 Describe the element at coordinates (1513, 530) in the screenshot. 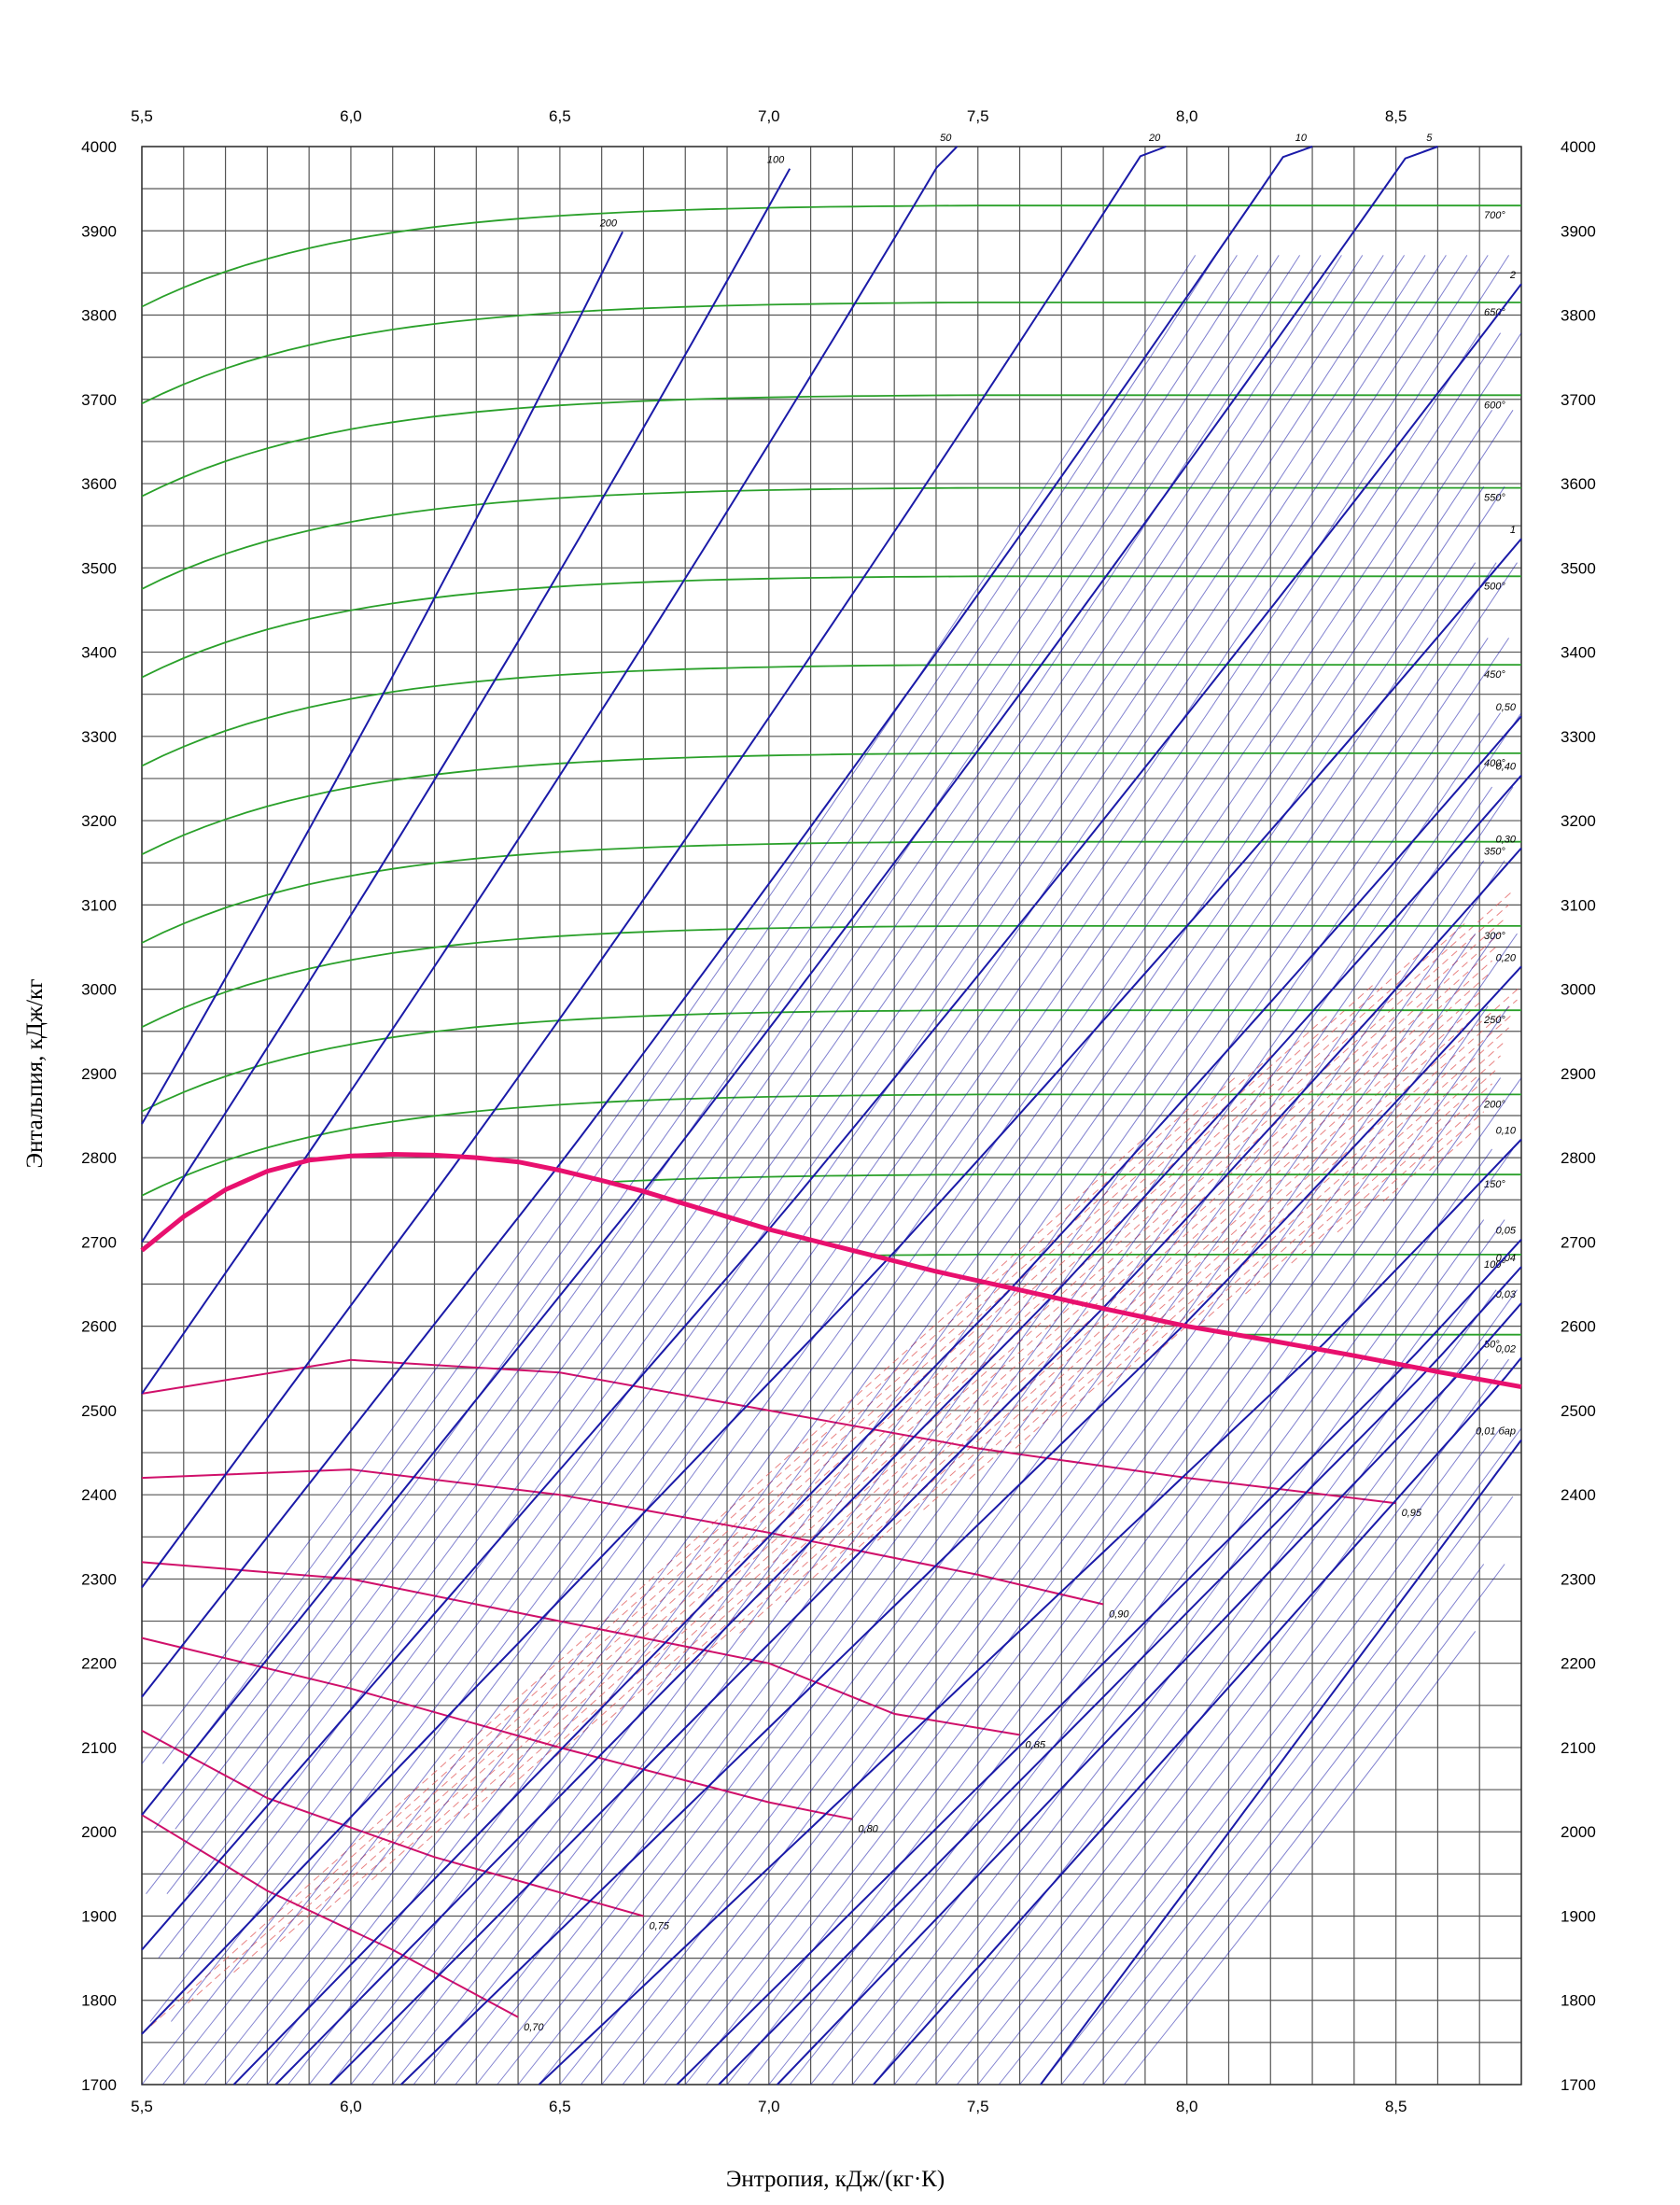

I see `isobar-label: 1` at that location.